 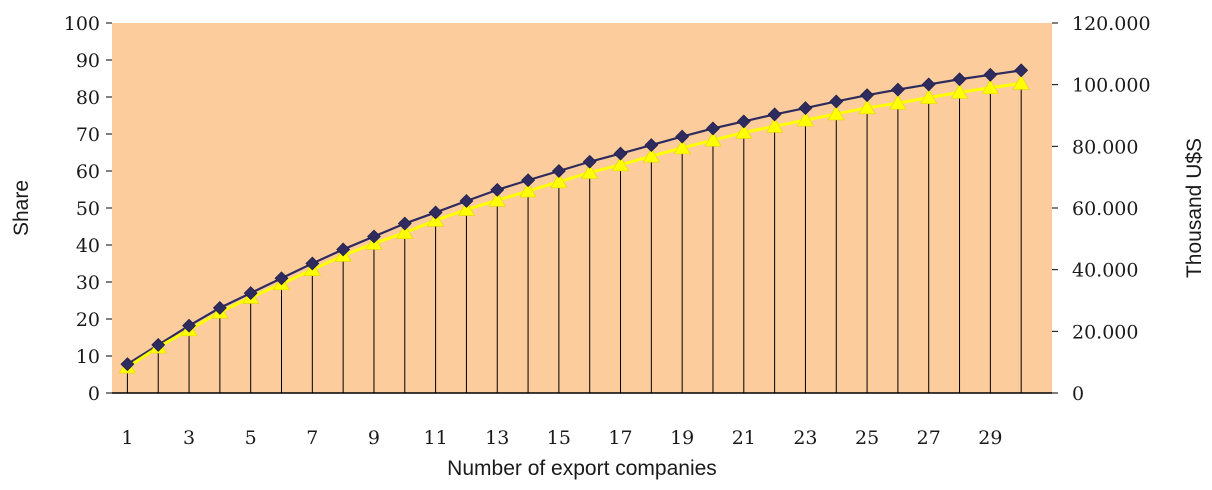 What do you see at coordinates (805, 438) in the screenshot?
I see `x-tick-label: 23` at bounding box center [805, 438].